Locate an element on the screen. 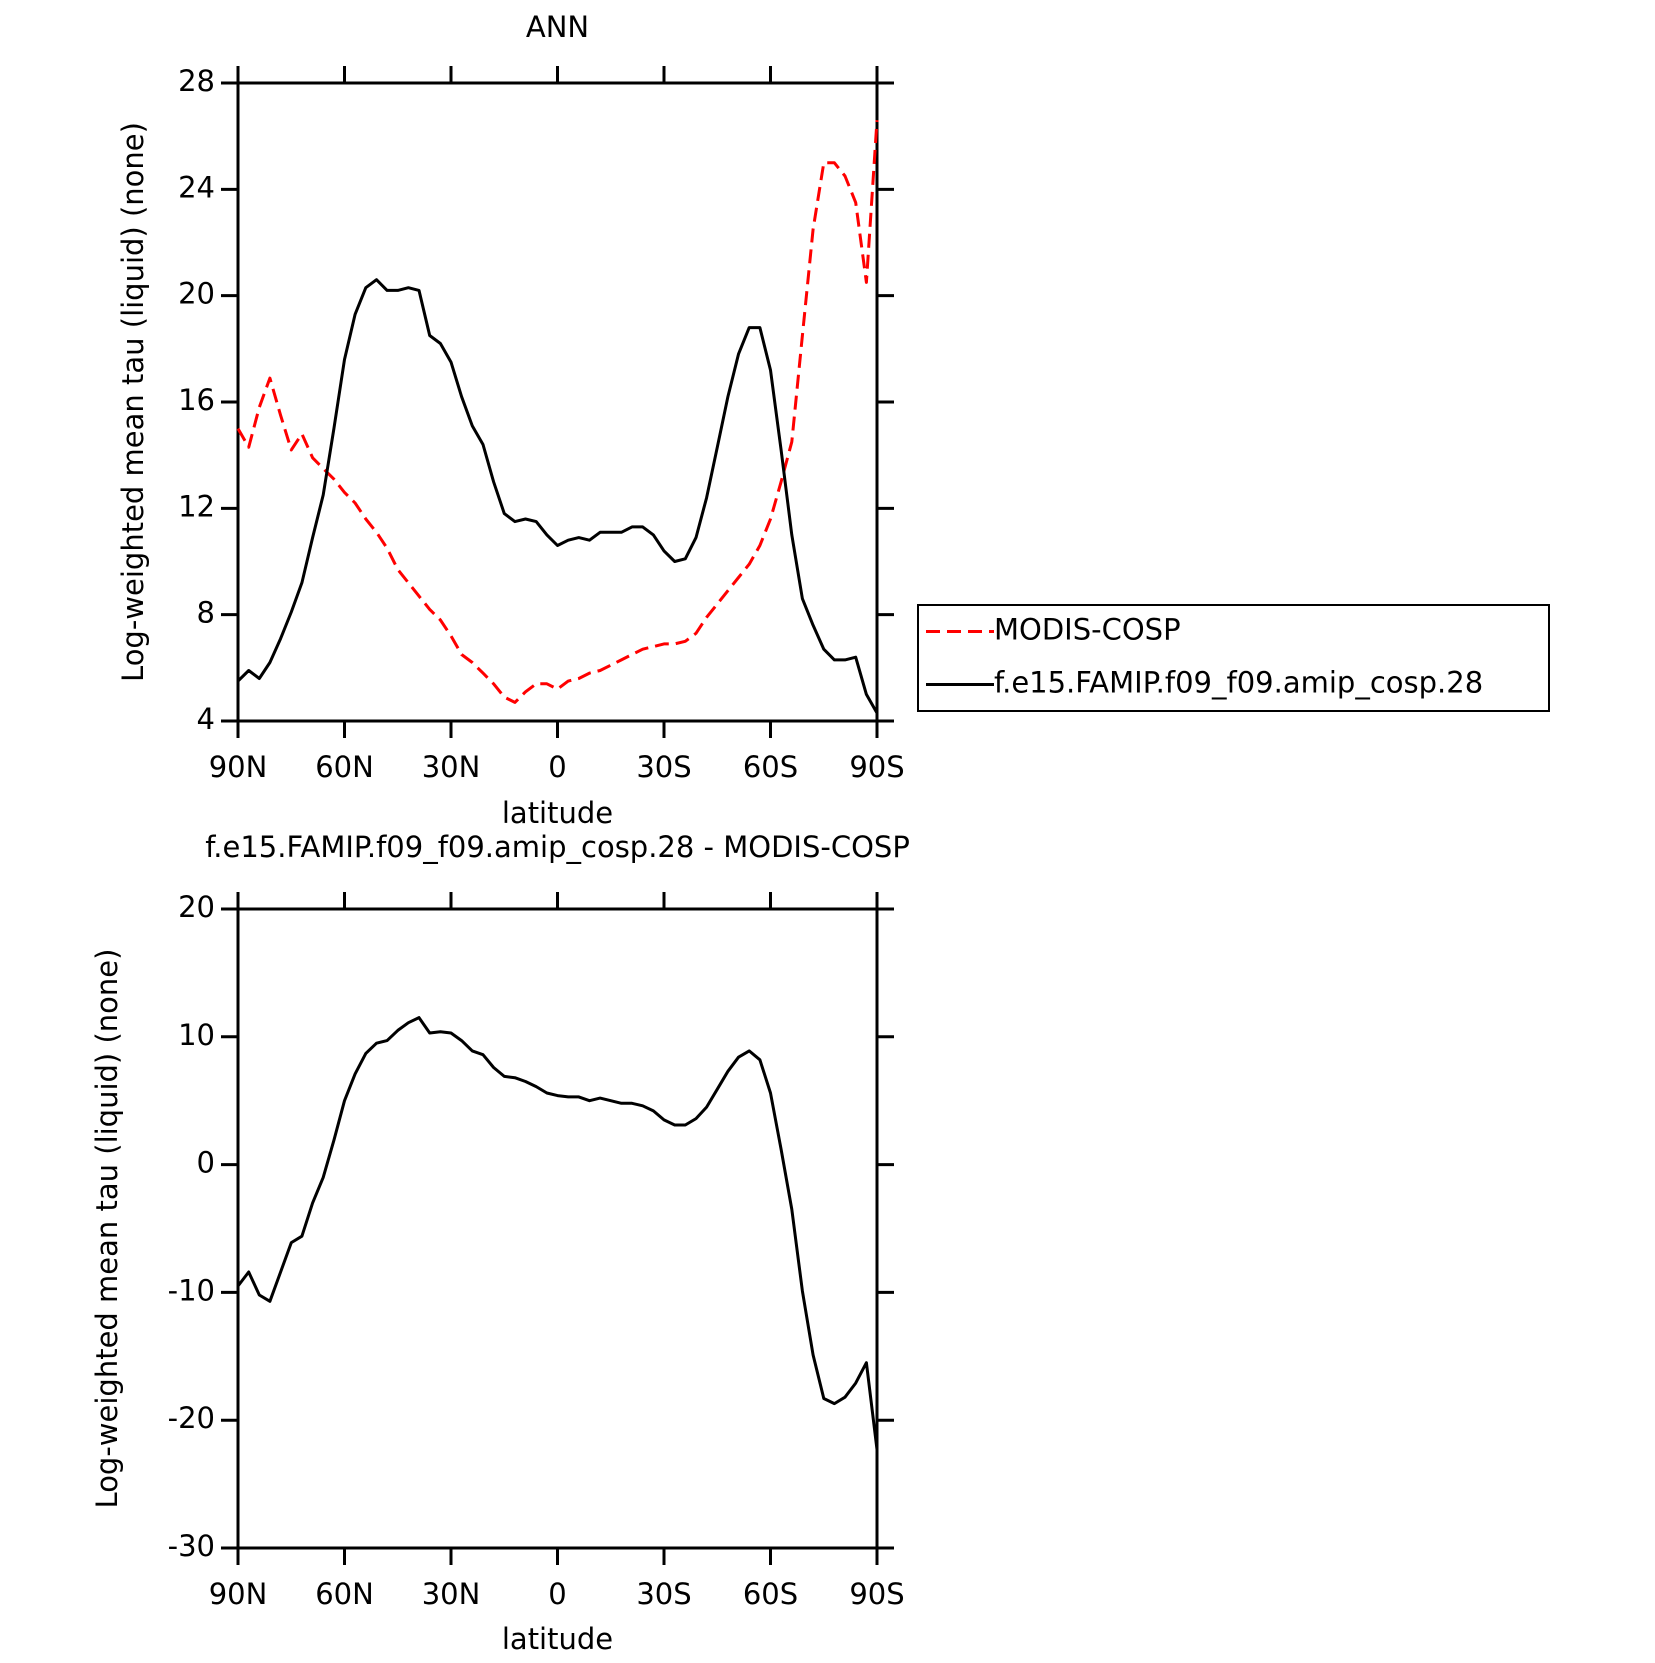  y-tick-label: 8 is located at coordinates (206, 613).